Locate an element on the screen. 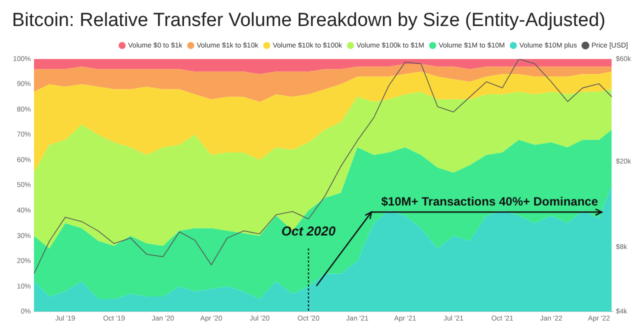 The height and width of the screenshot is (334, 644). chart-title: Bitcoin: Relative Transfer Volume Breakdown by Size (Entity-Adjusted) is located at coordinates (308, 21).